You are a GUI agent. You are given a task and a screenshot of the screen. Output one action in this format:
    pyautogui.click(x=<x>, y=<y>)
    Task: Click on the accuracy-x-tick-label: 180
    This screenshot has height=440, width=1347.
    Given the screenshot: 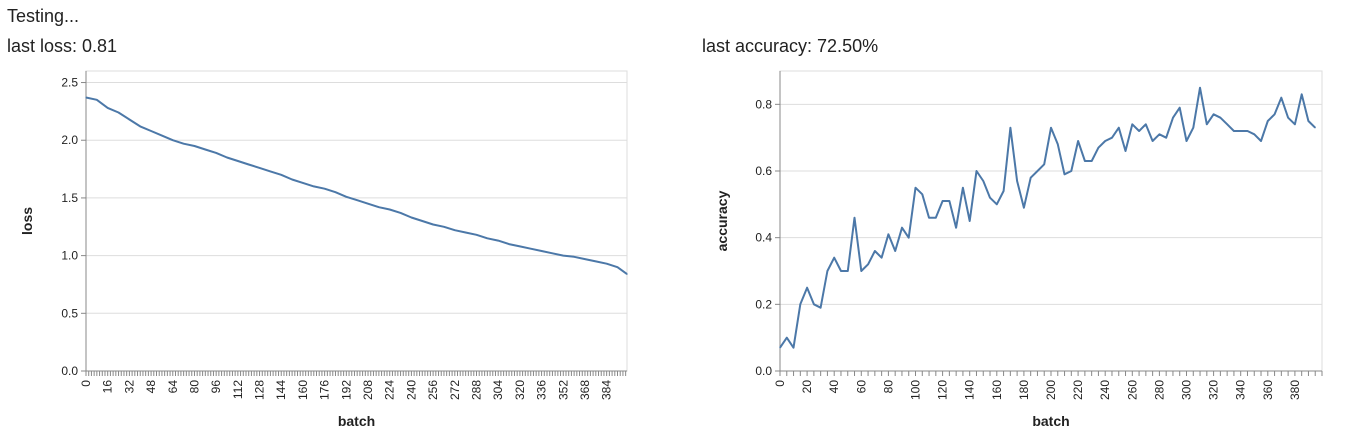 What is the action you would take?
    pyautogui.click(x=1024, y=390)
    